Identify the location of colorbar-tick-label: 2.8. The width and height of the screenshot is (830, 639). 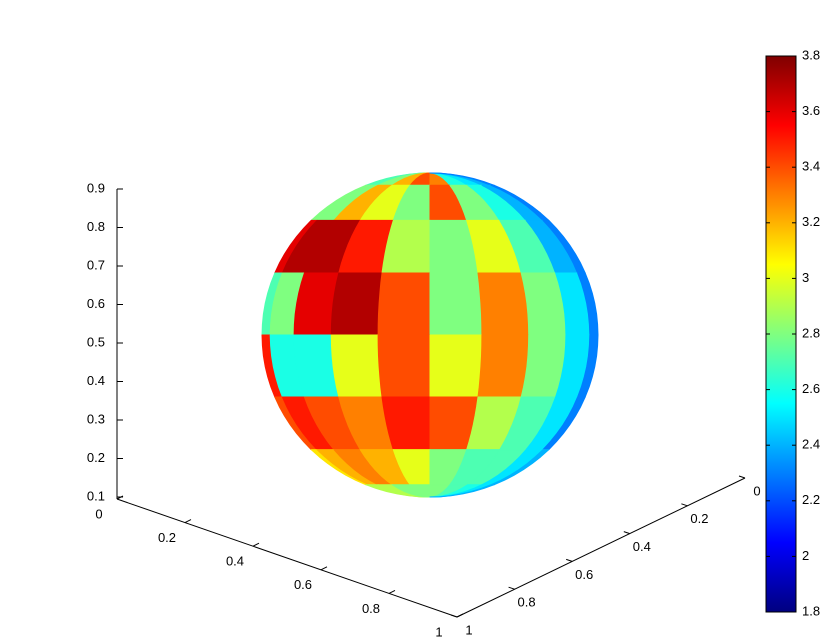
(811, 332).